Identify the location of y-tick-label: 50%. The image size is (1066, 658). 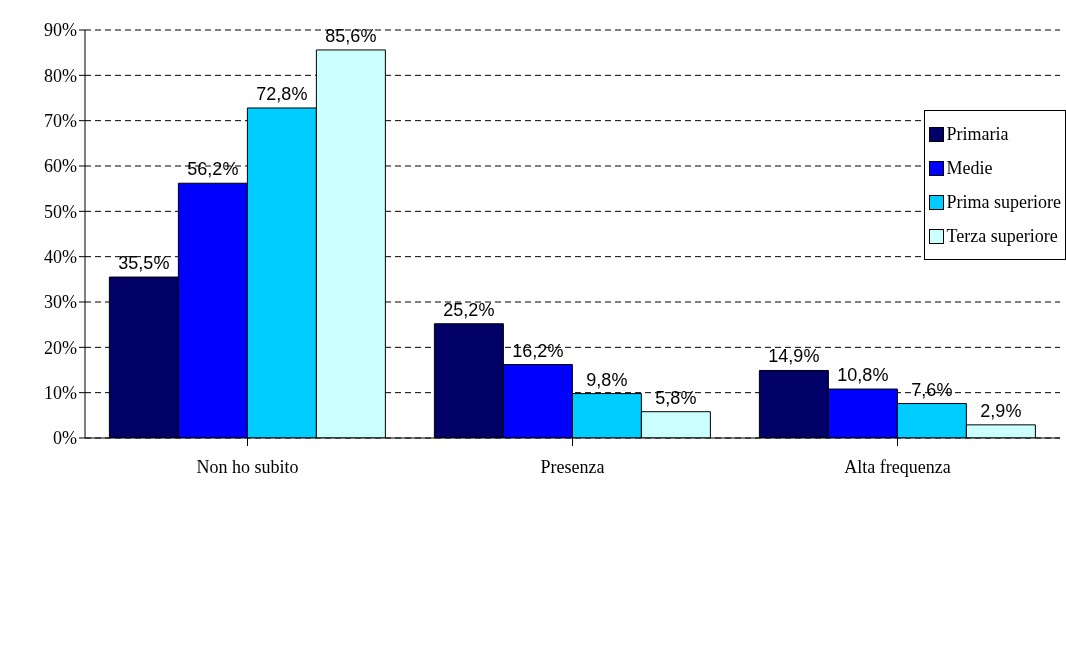
(60, 211).